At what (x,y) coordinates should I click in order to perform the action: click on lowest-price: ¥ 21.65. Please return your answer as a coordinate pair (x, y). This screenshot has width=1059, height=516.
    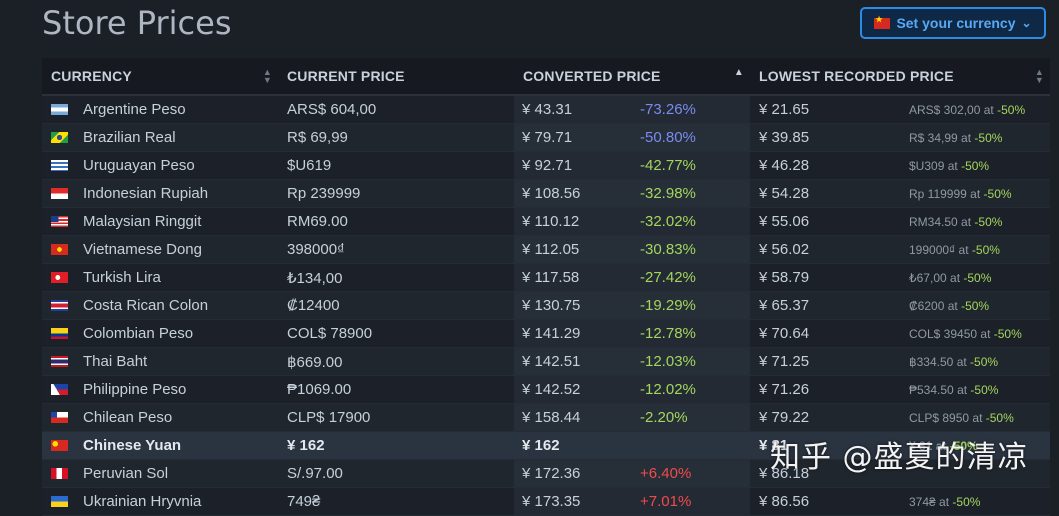
    Looking at the image, I should click on (784, 109).